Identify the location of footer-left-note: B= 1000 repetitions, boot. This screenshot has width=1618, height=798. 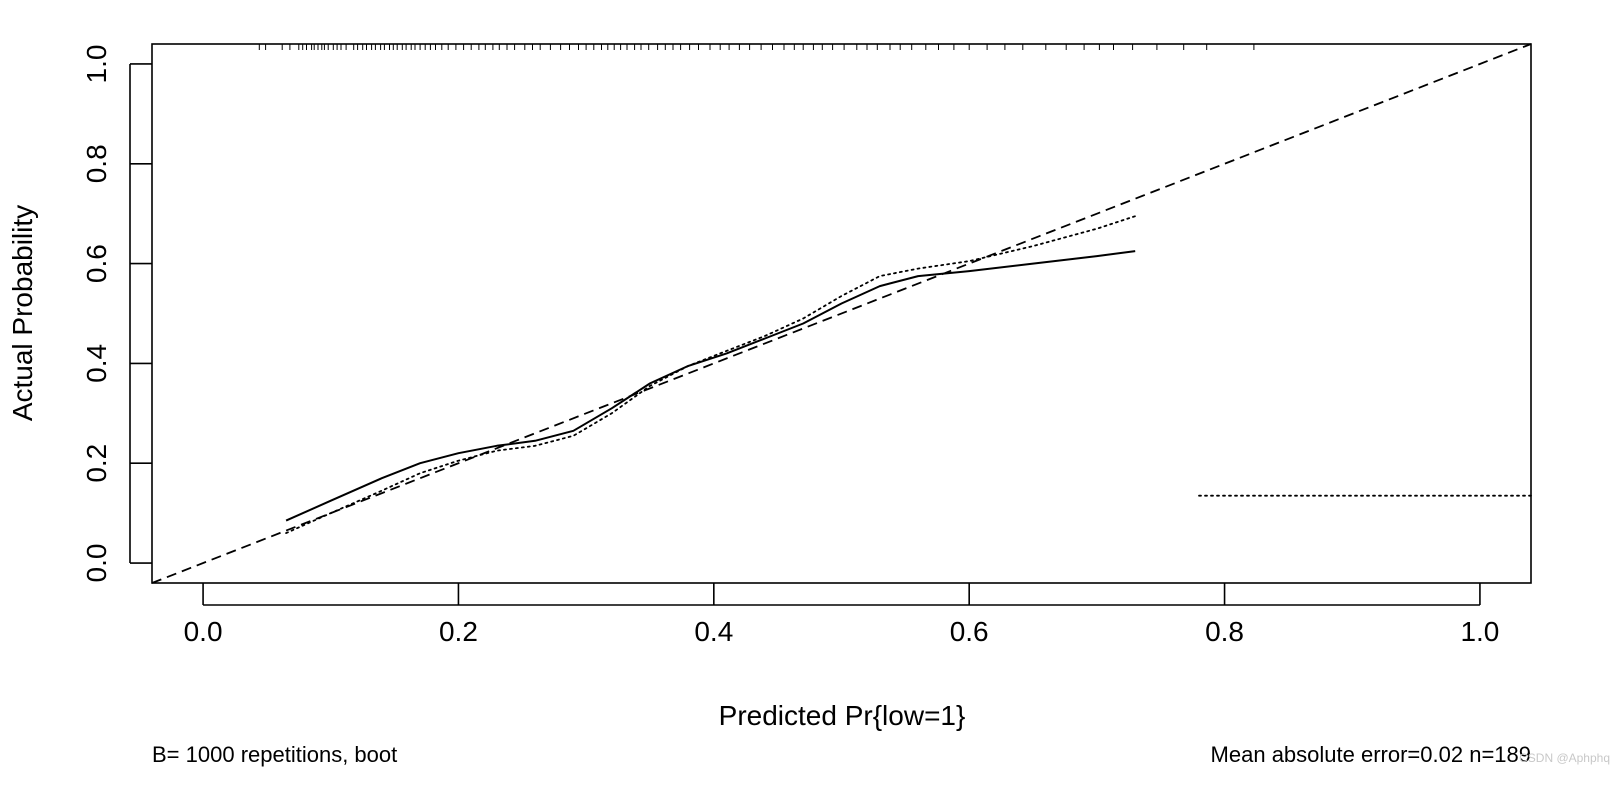
(274, 754).